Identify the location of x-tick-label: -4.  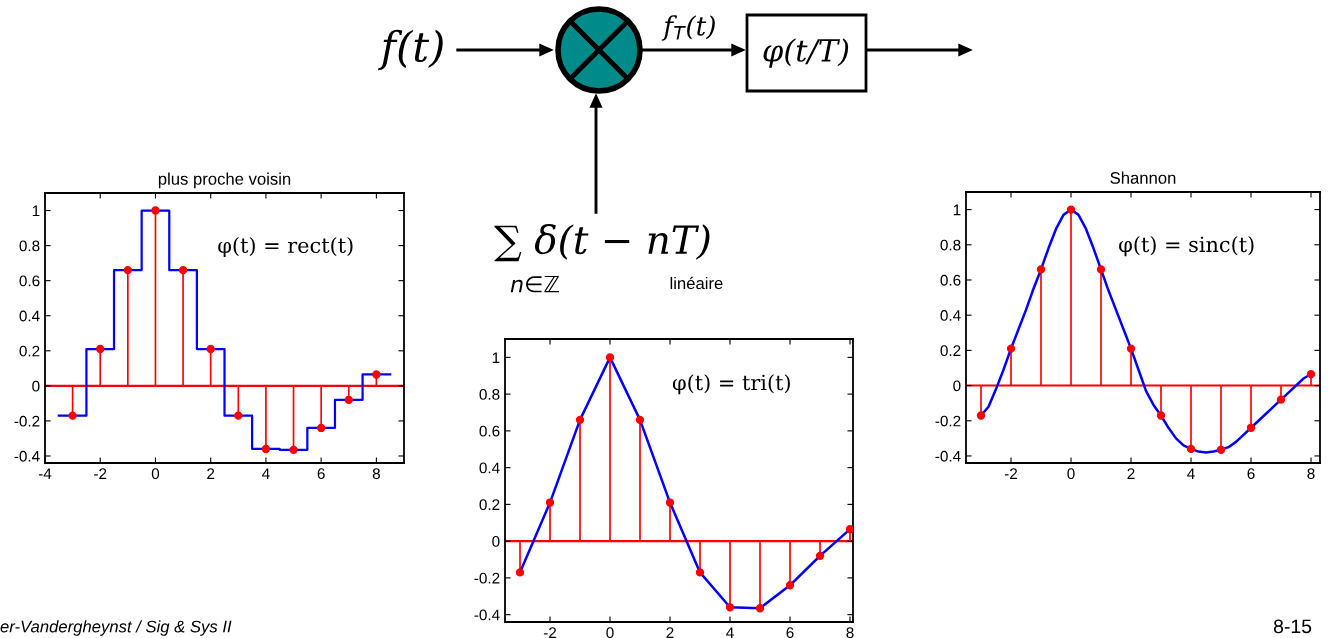
(45, 473).